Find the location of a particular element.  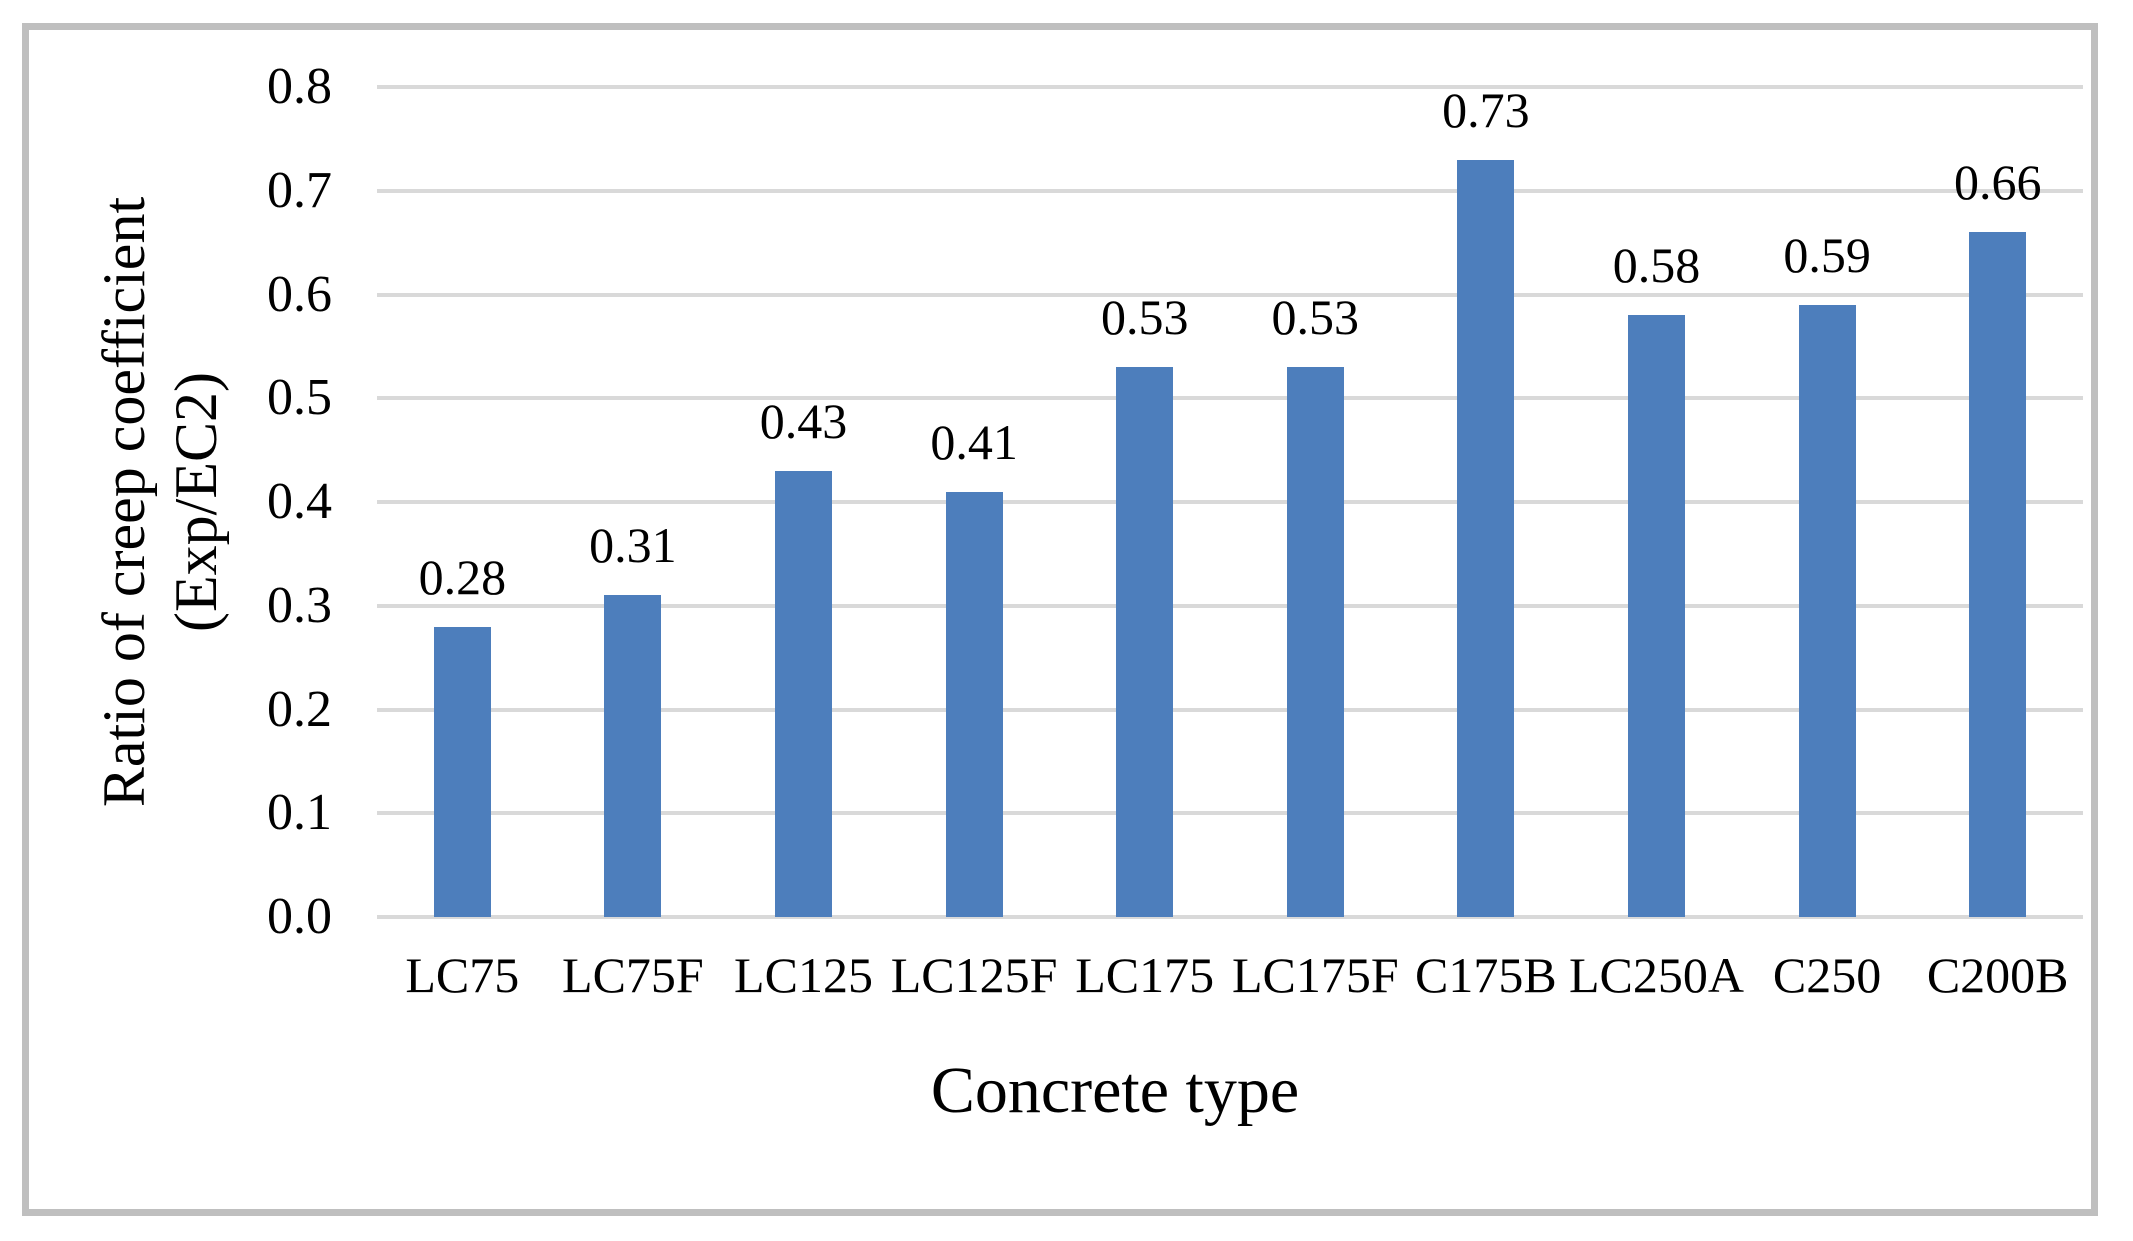

x-tick-label-LC175F: LC175F is located at coordinates (1315, 975).